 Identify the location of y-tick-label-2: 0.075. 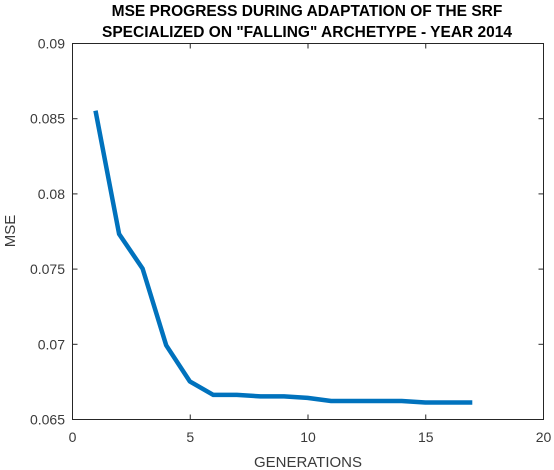
(47, 269).